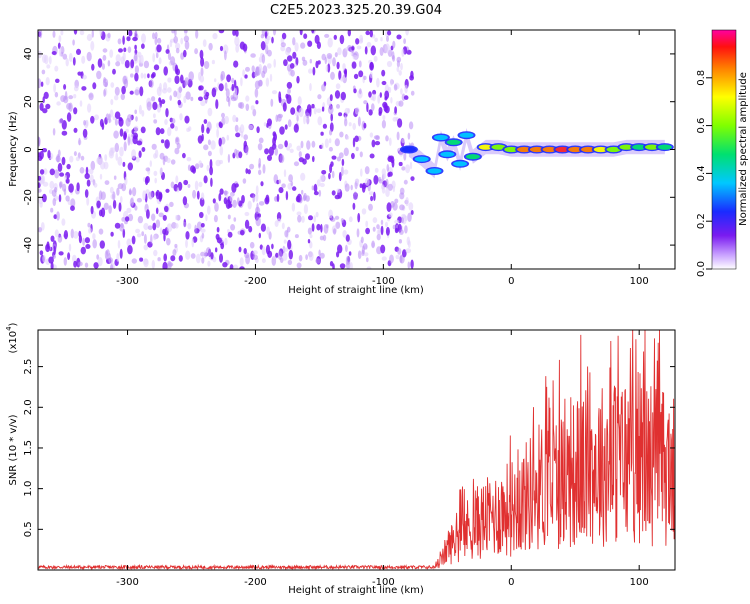 Image resolution: width=750 pixels, height=604 pixels. What do you see at coordinates (421, 159) in the screenshot?
I see `signal-core` at bounding box center [421, 159].